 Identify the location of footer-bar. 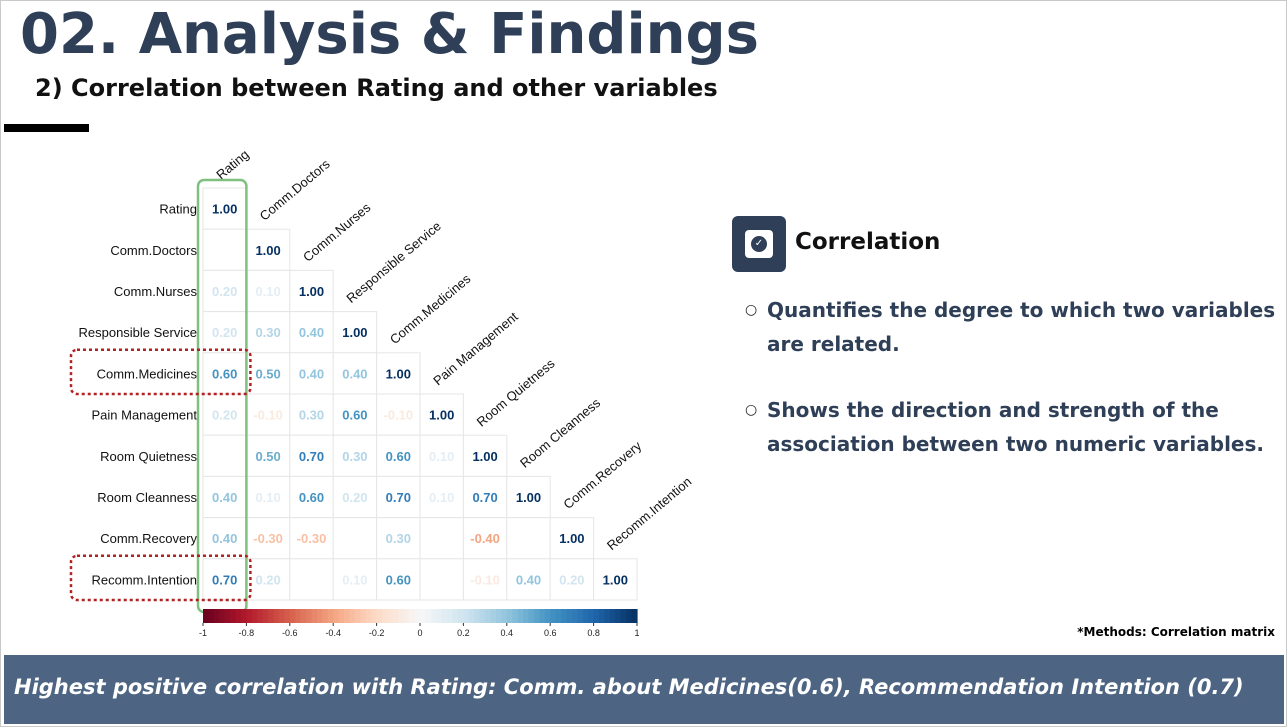
(644, 689).